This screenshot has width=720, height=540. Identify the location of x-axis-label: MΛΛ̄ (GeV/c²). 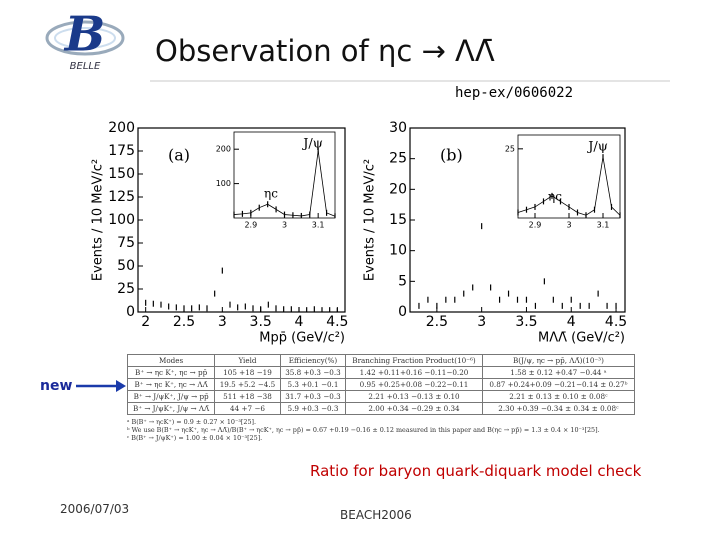
(581, 338).